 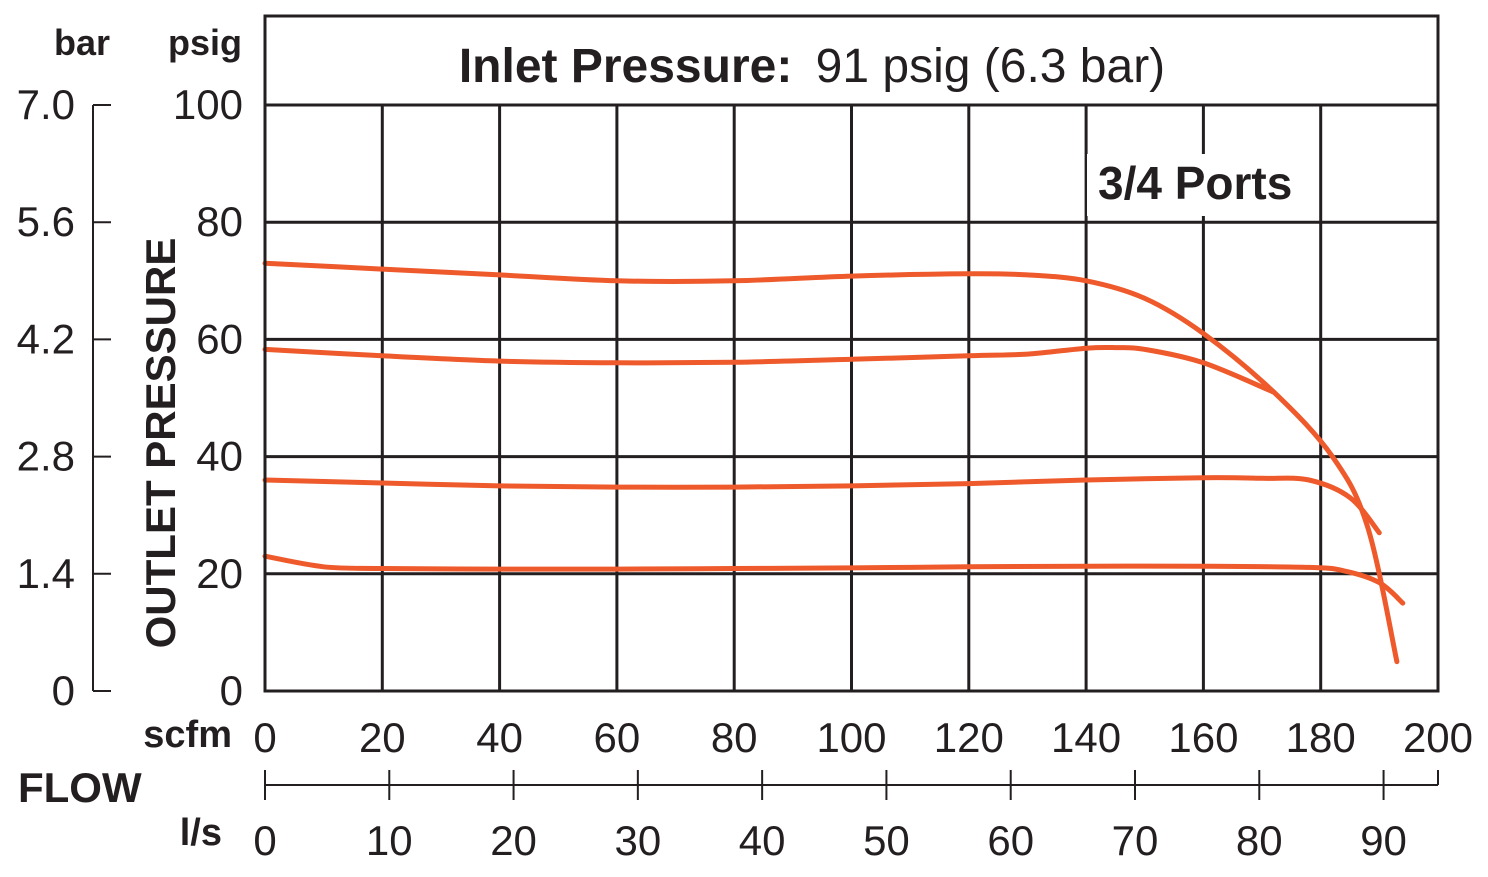 What do you see at coordinates (1135, 840) in the screenshot?
I see `x-tick-label-ls: 70` at bounding box center [1135, 840].